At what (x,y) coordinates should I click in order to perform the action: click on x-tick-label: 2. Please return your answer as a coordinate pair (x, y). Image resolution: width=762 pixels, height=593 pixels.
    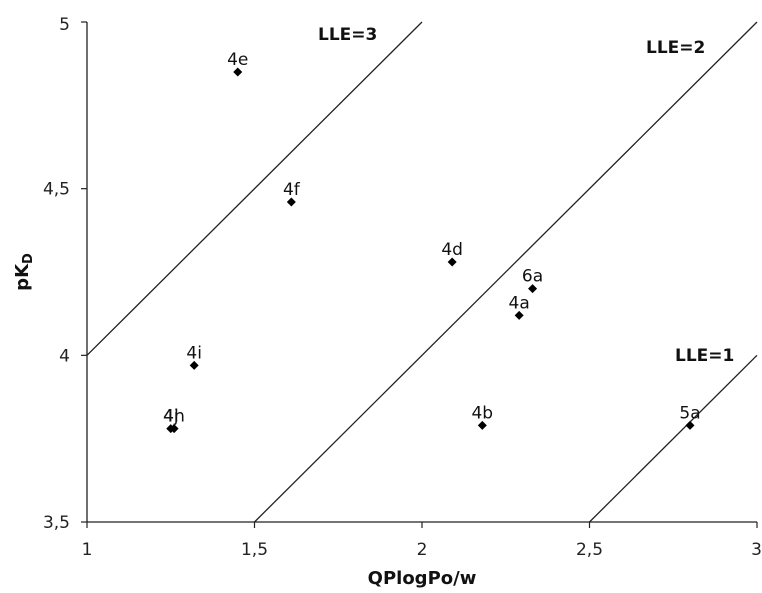
    Looking at the image, I should click on (422, 550).